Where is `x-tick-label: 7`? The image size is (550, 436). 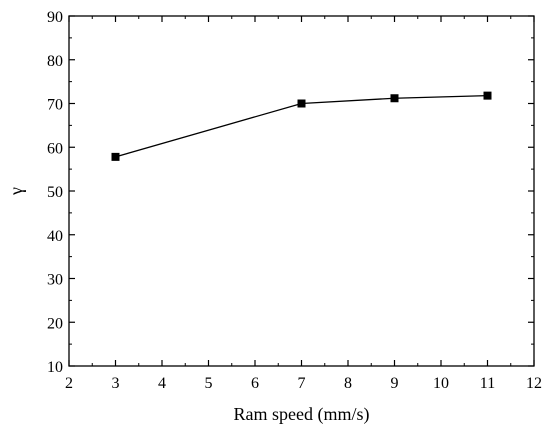 x-tick-label: 7 is located at coordinates (302, 383).